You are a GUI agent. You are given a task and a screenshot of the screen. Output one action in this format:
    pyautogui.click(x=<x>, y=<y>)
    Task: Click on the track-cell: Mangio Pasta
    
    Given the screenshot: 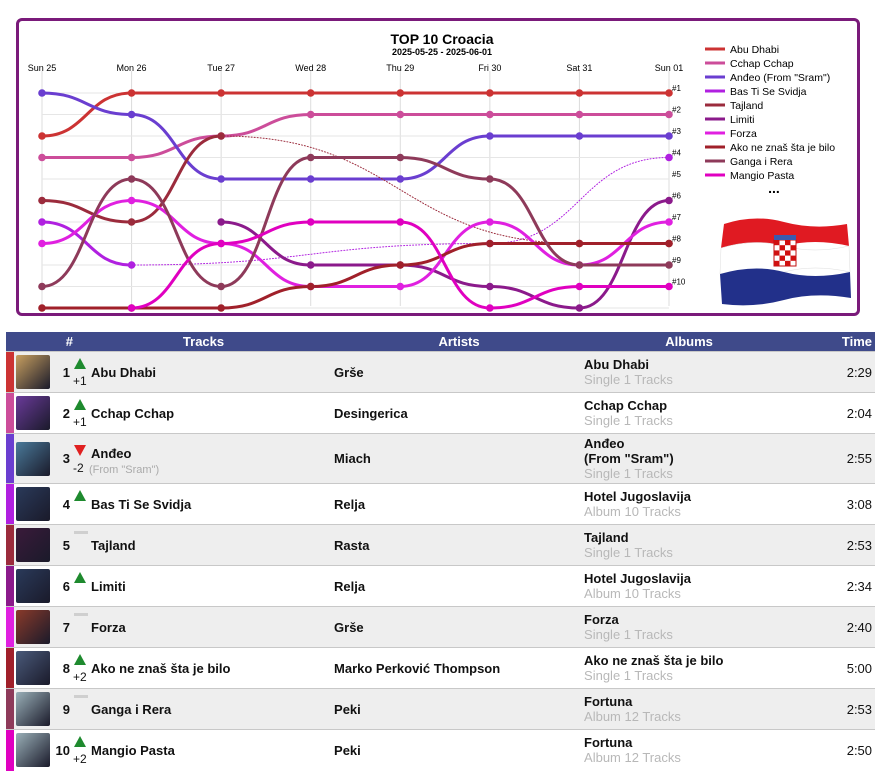 What is the action you would take?
    pyautogui.click(x=211, y=750)
    